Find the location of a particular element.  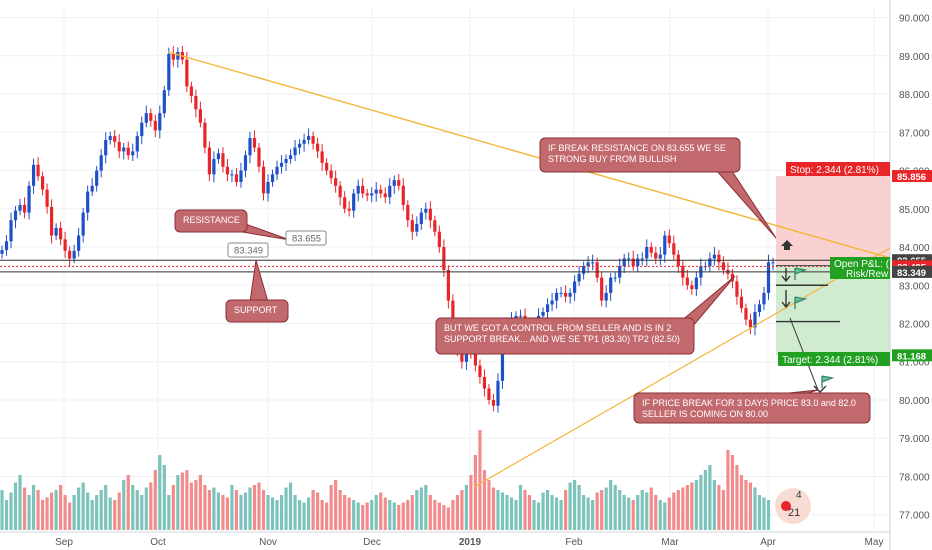

time-tick-label: Apr is located at coordinates (768, 542).